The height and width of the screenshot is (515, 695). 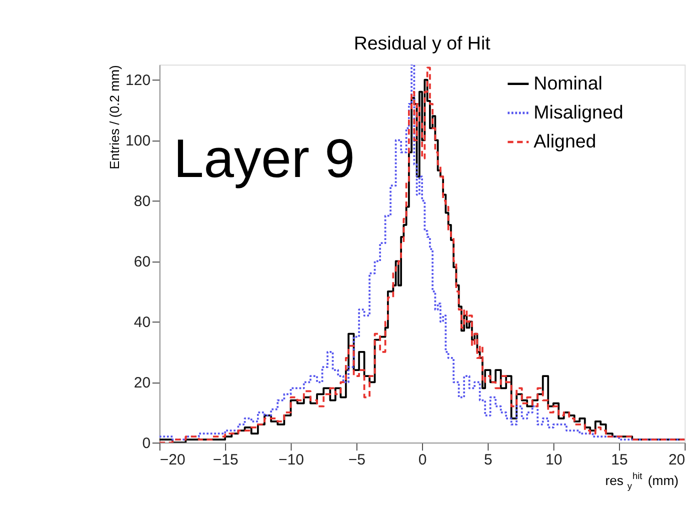 I want to click on x-tick-label: −15, so click(x=225, y=460).